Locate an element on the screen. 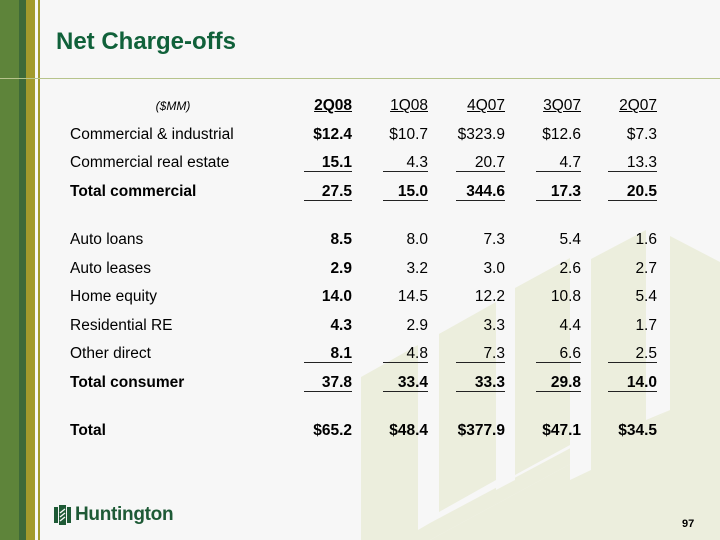 This screenshot has width=720, height=540. cell-value: $323.9 is located at coordinates (481, 134).